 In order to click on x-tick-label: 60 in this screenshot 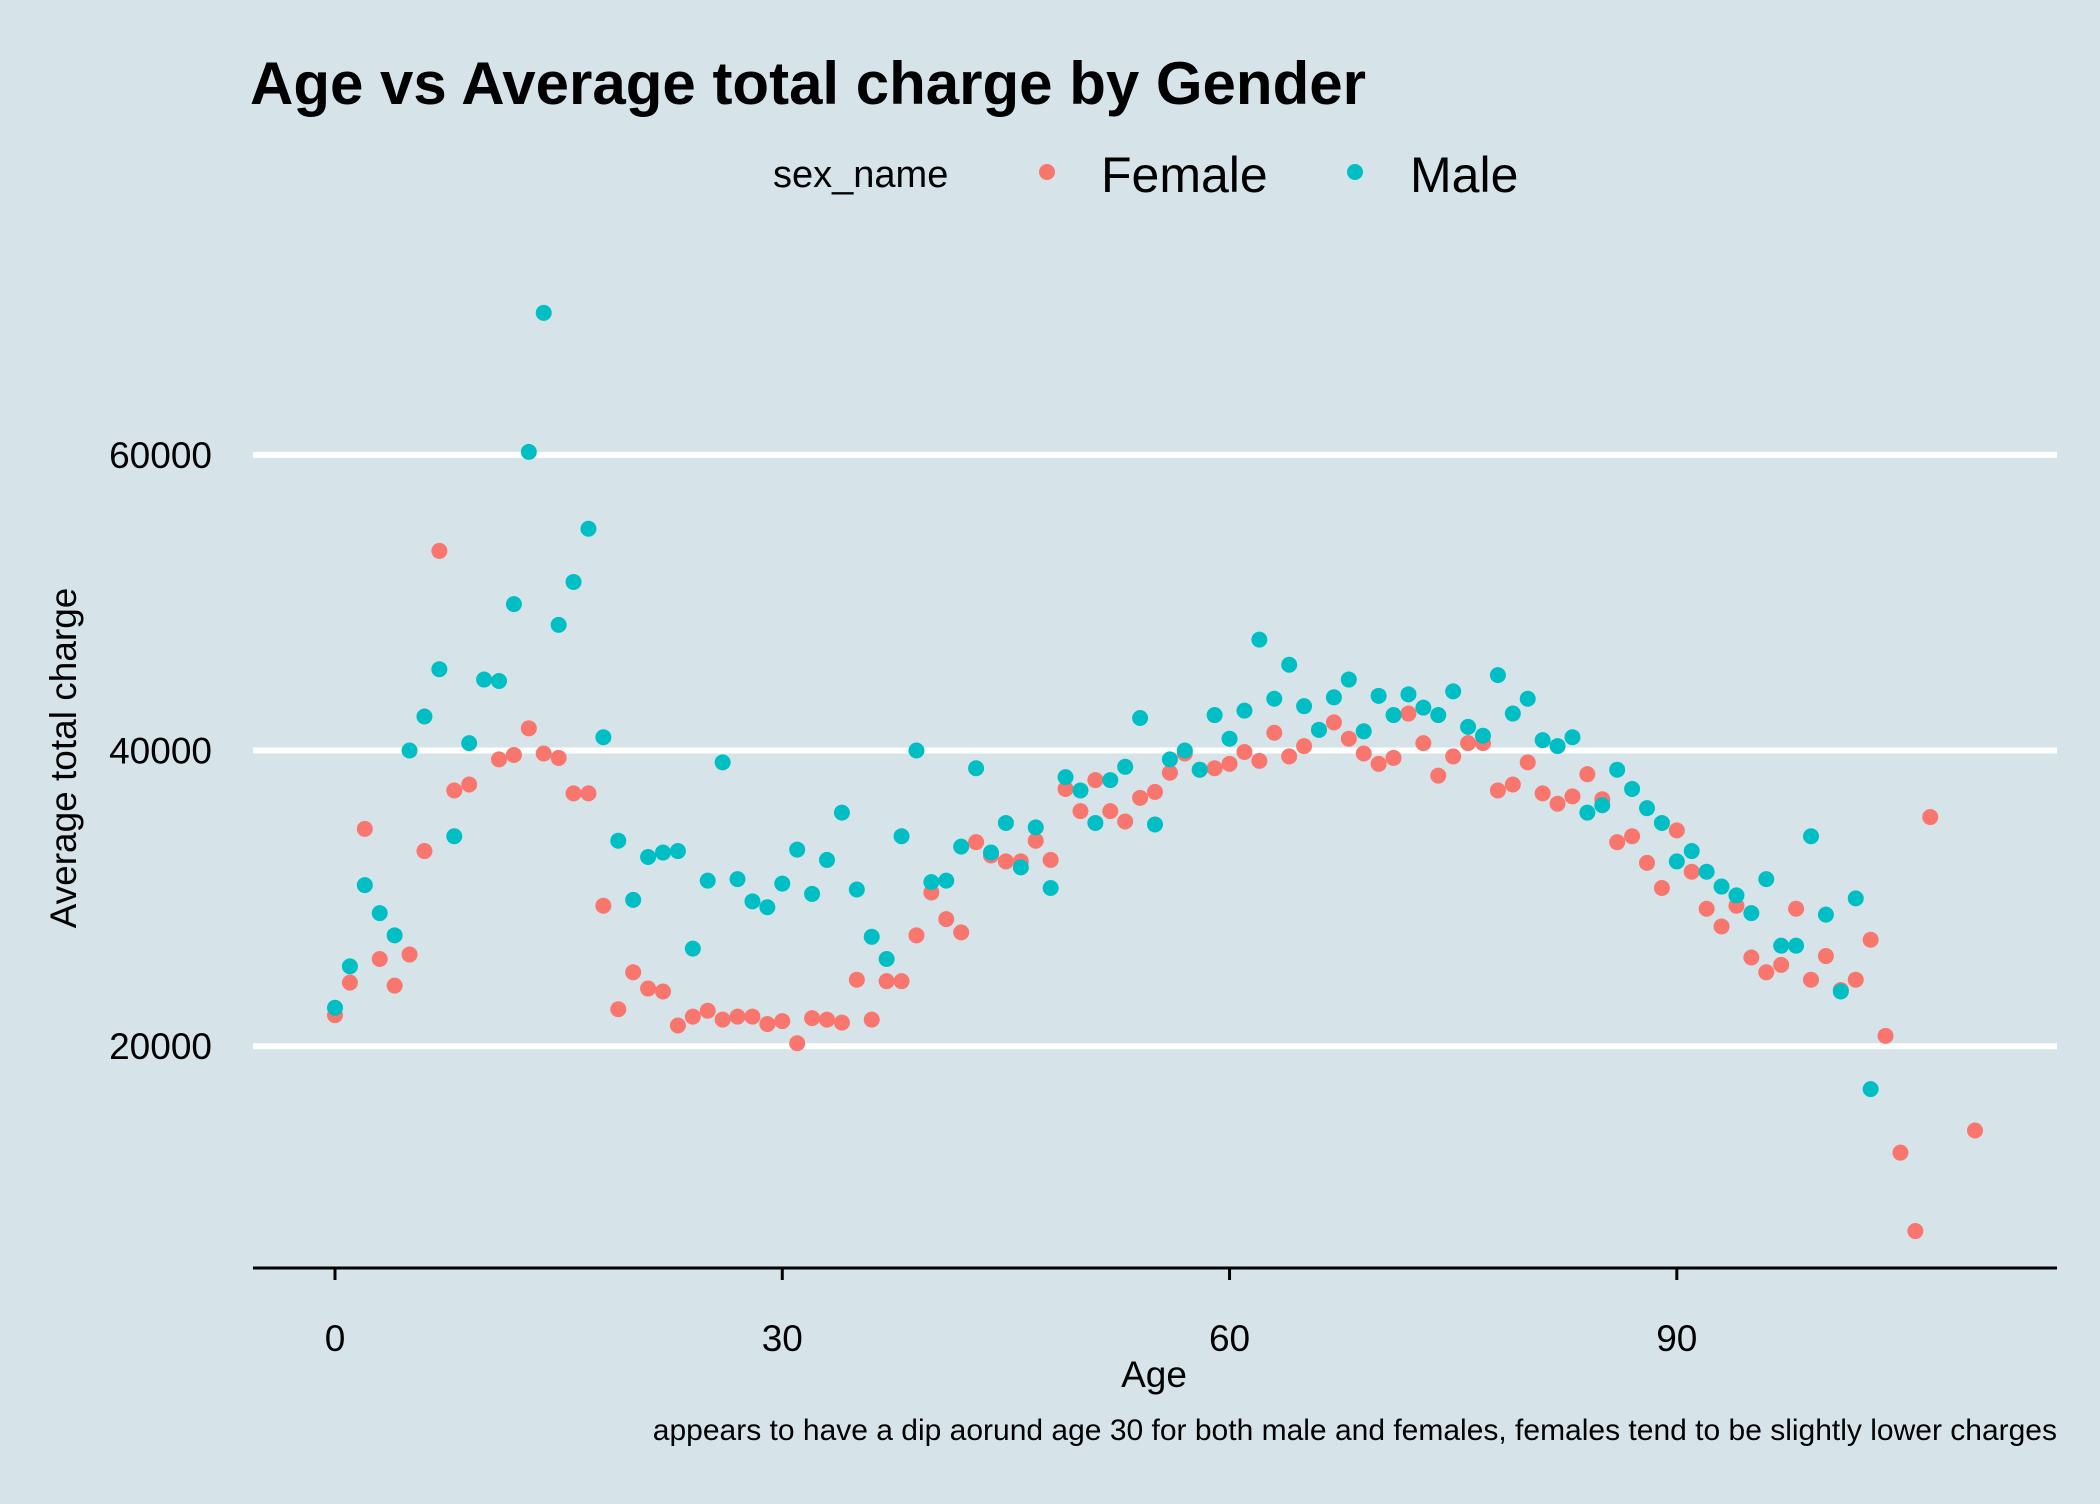, I will do `click(1229, 1338)`.